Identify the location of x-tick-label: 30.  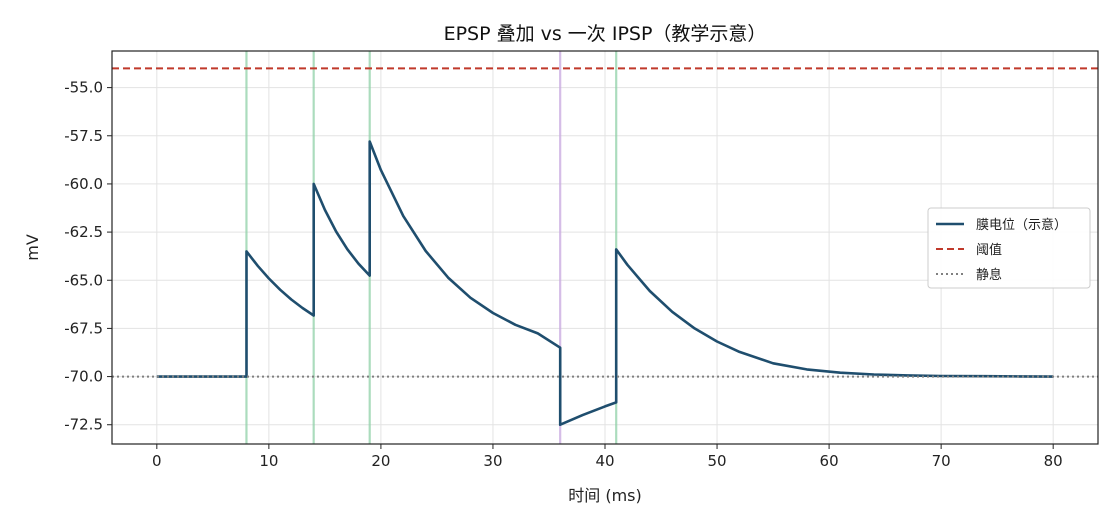
(492, 461).